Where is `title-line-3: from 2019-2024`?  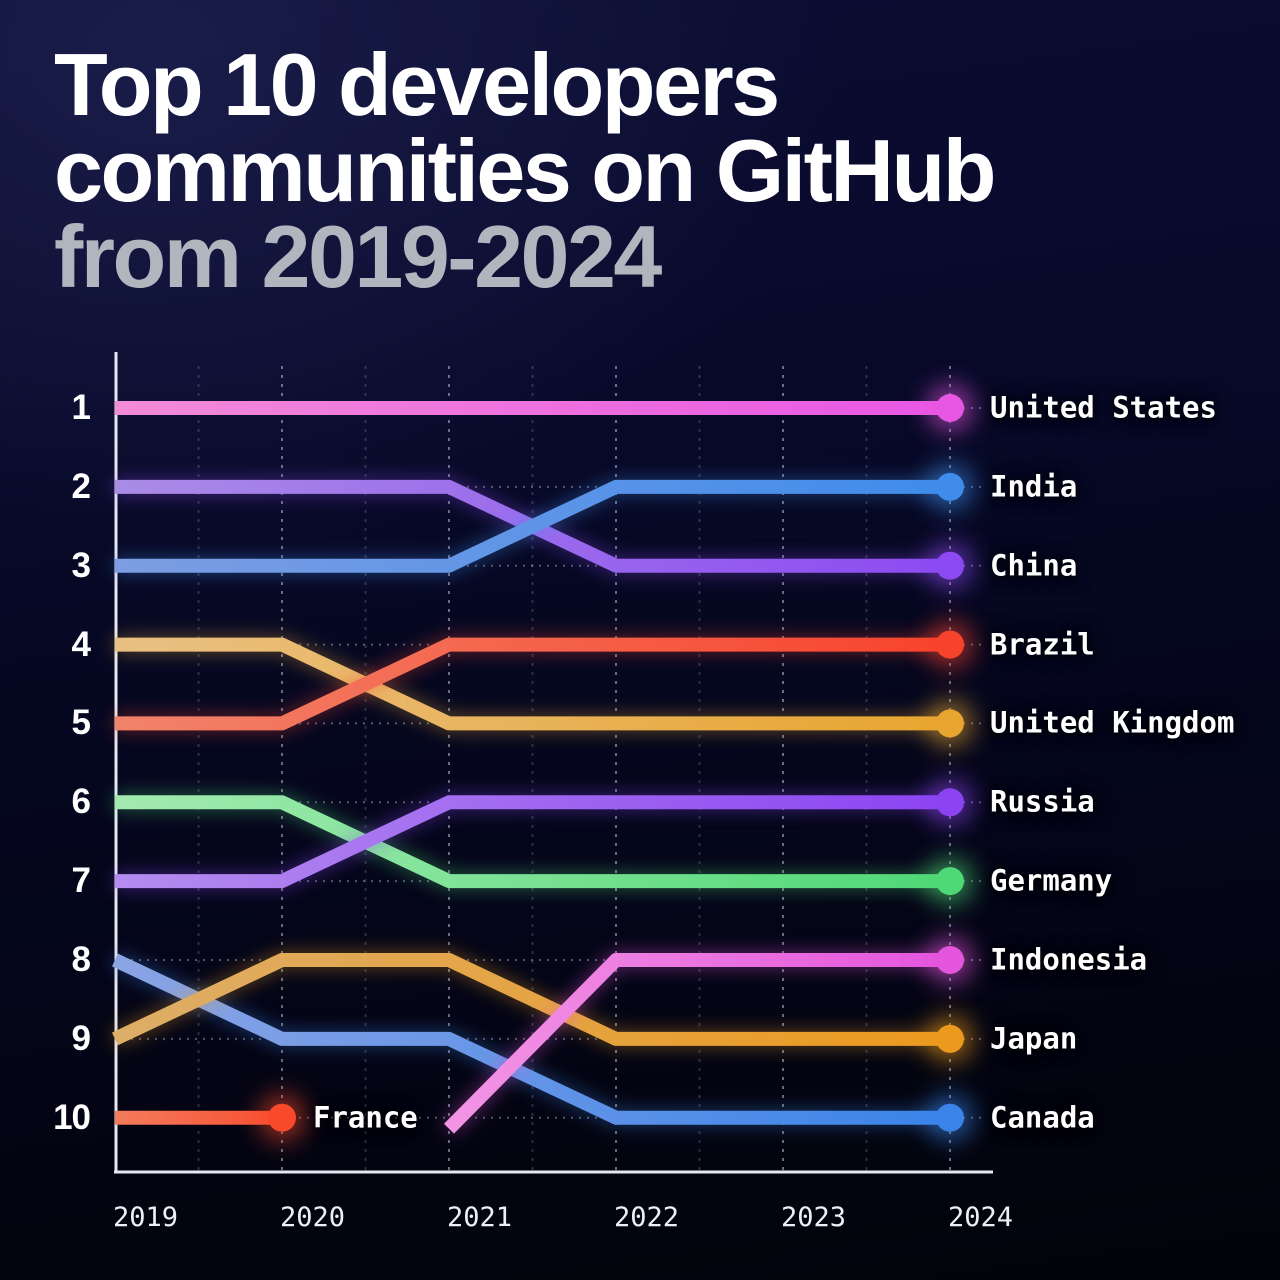 title-line-3: from 2019-2024 is located at coordinates (358, 256).